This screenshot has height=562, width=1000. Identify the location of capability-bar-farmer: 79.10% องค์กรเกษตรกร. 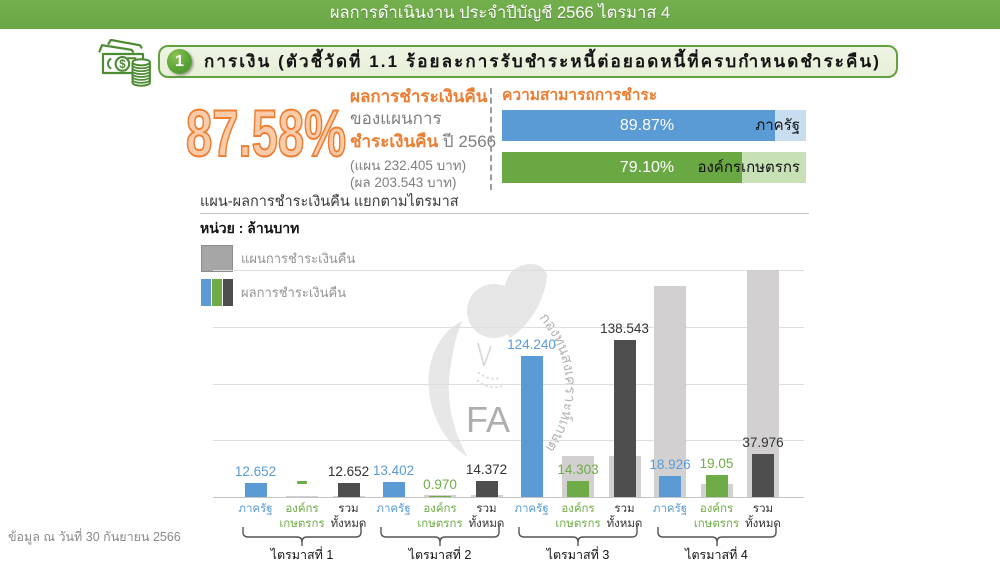
(654, 167).